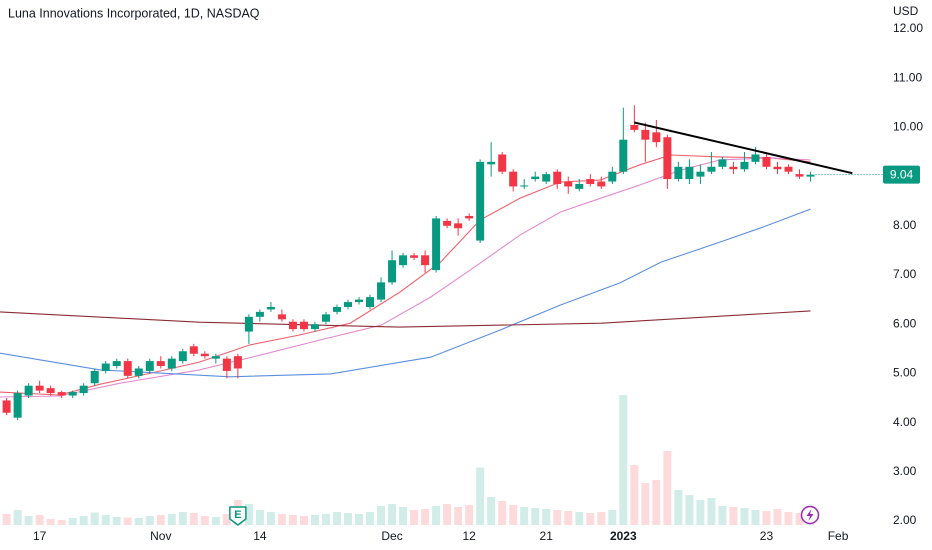 This screenshot has height=550, width=932. I want to click on y-tick-label: 2.00, so click(905, 520).